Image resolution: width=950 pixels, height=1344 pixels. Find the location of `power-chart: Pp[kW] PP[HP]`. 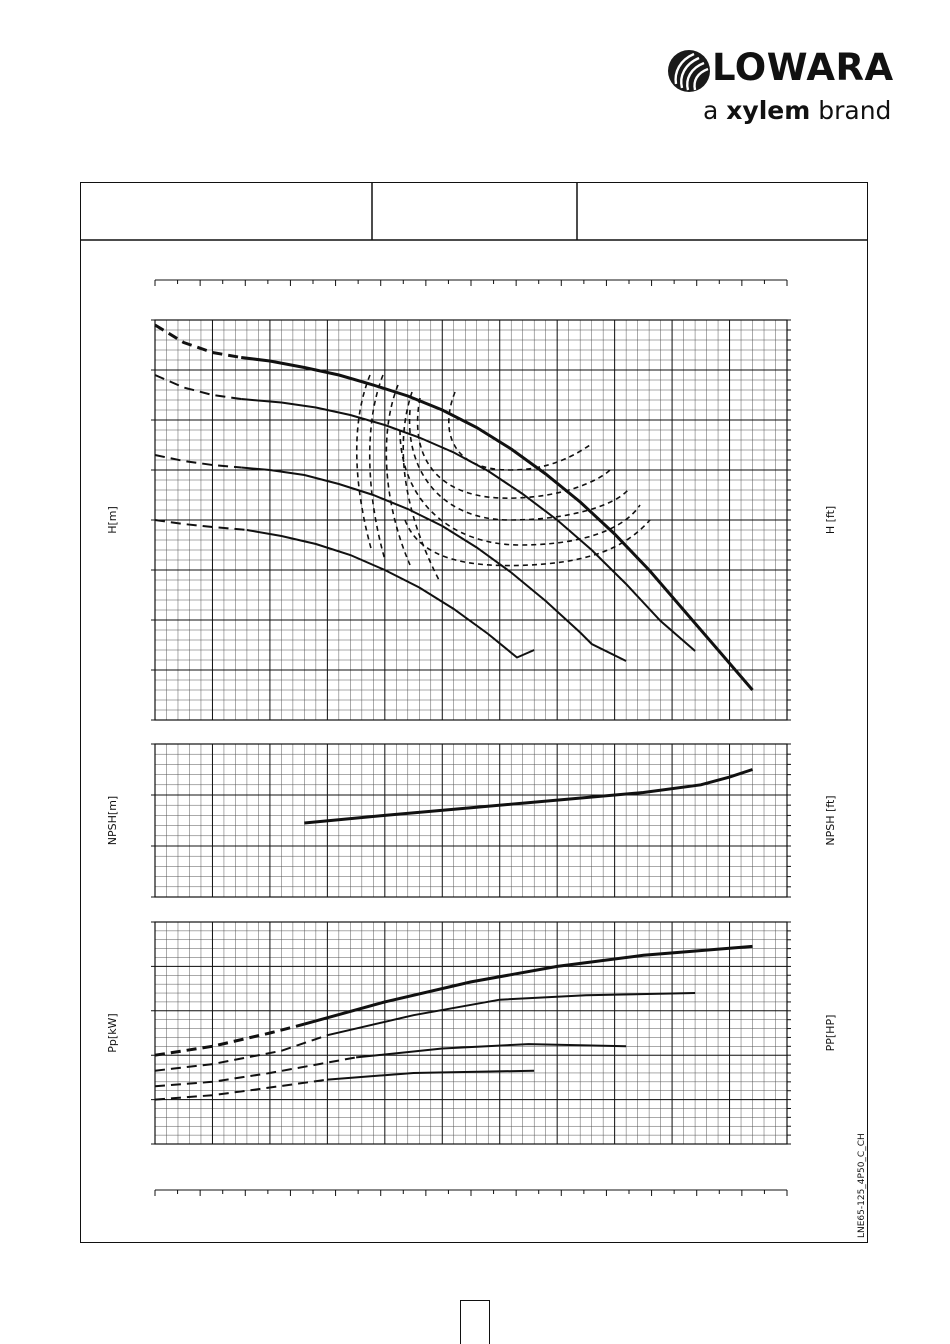

power-chart: Pp[kW] PP[HP] is located at coordinates (471, 1033).